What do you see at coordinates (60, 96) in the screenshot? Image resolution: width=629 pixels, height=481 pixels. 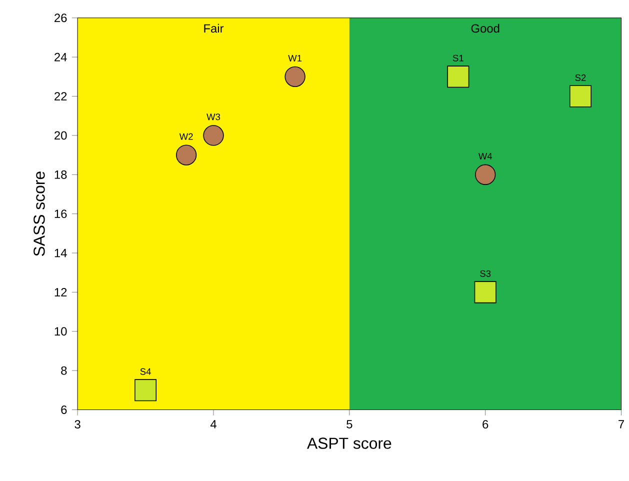 I see `y-tick-label: 22` at bounding box center [60, 96].